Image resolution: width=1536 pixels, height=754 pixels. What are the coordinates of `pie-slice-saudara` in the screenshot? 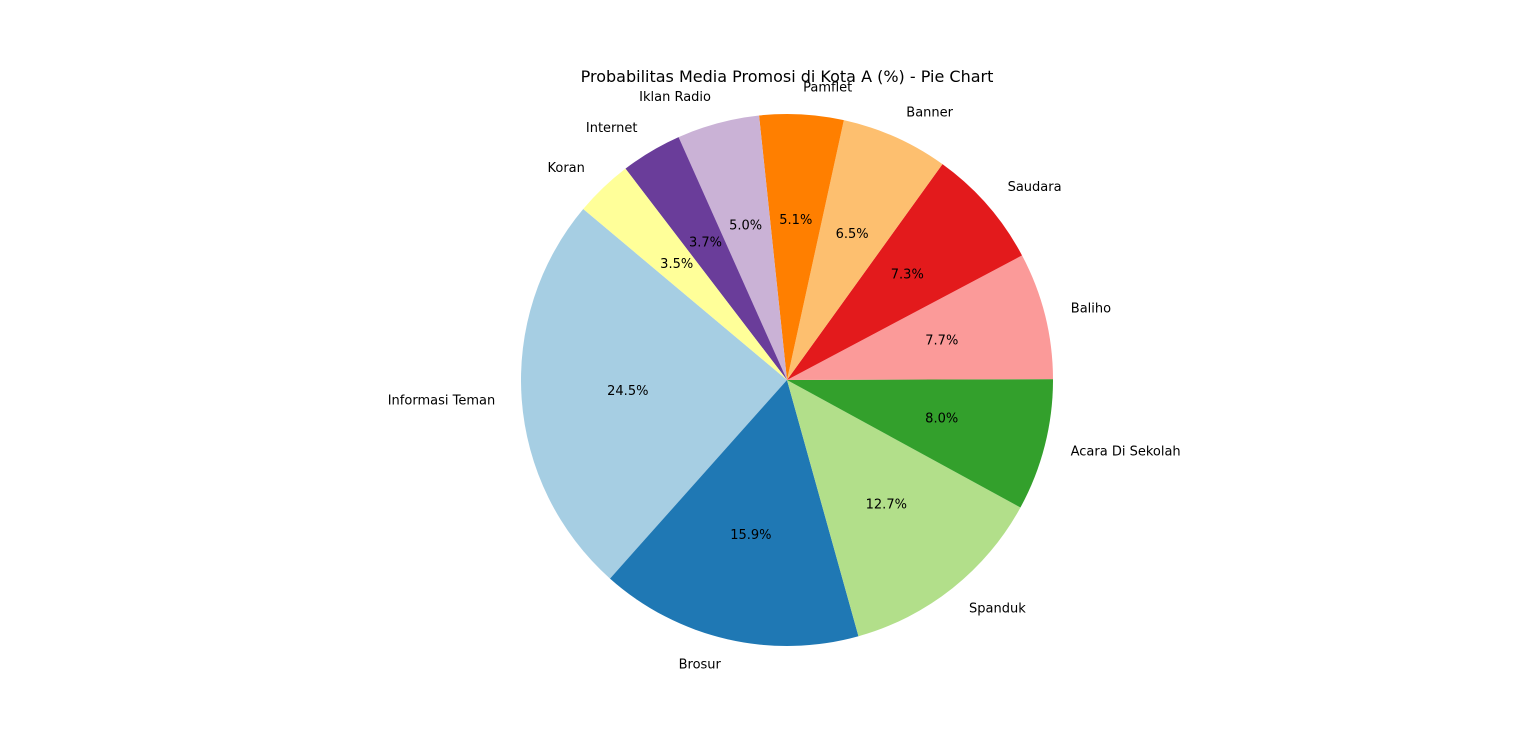 It's located at (905, 272).